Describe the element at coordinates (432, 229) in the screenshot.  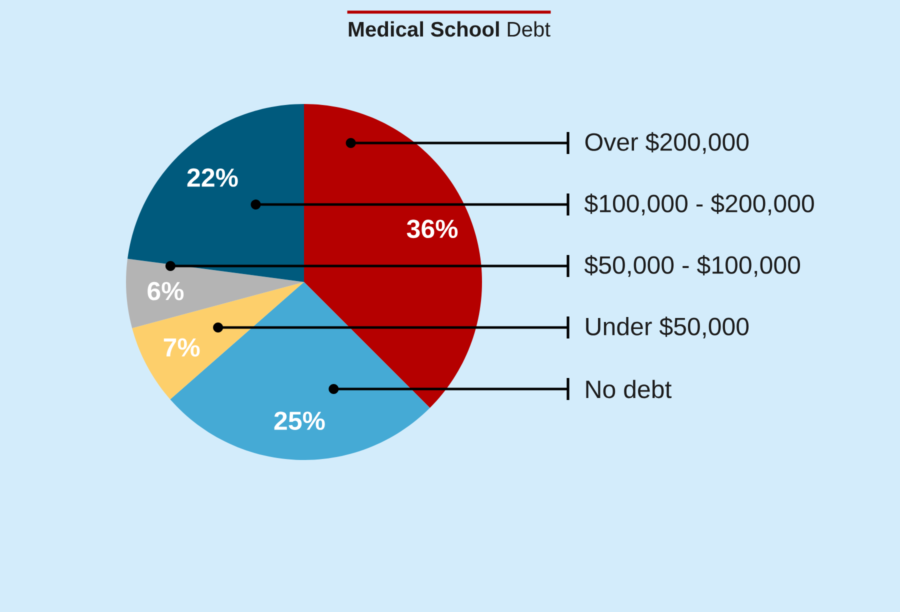
I see `data-label: 36%` at that location.